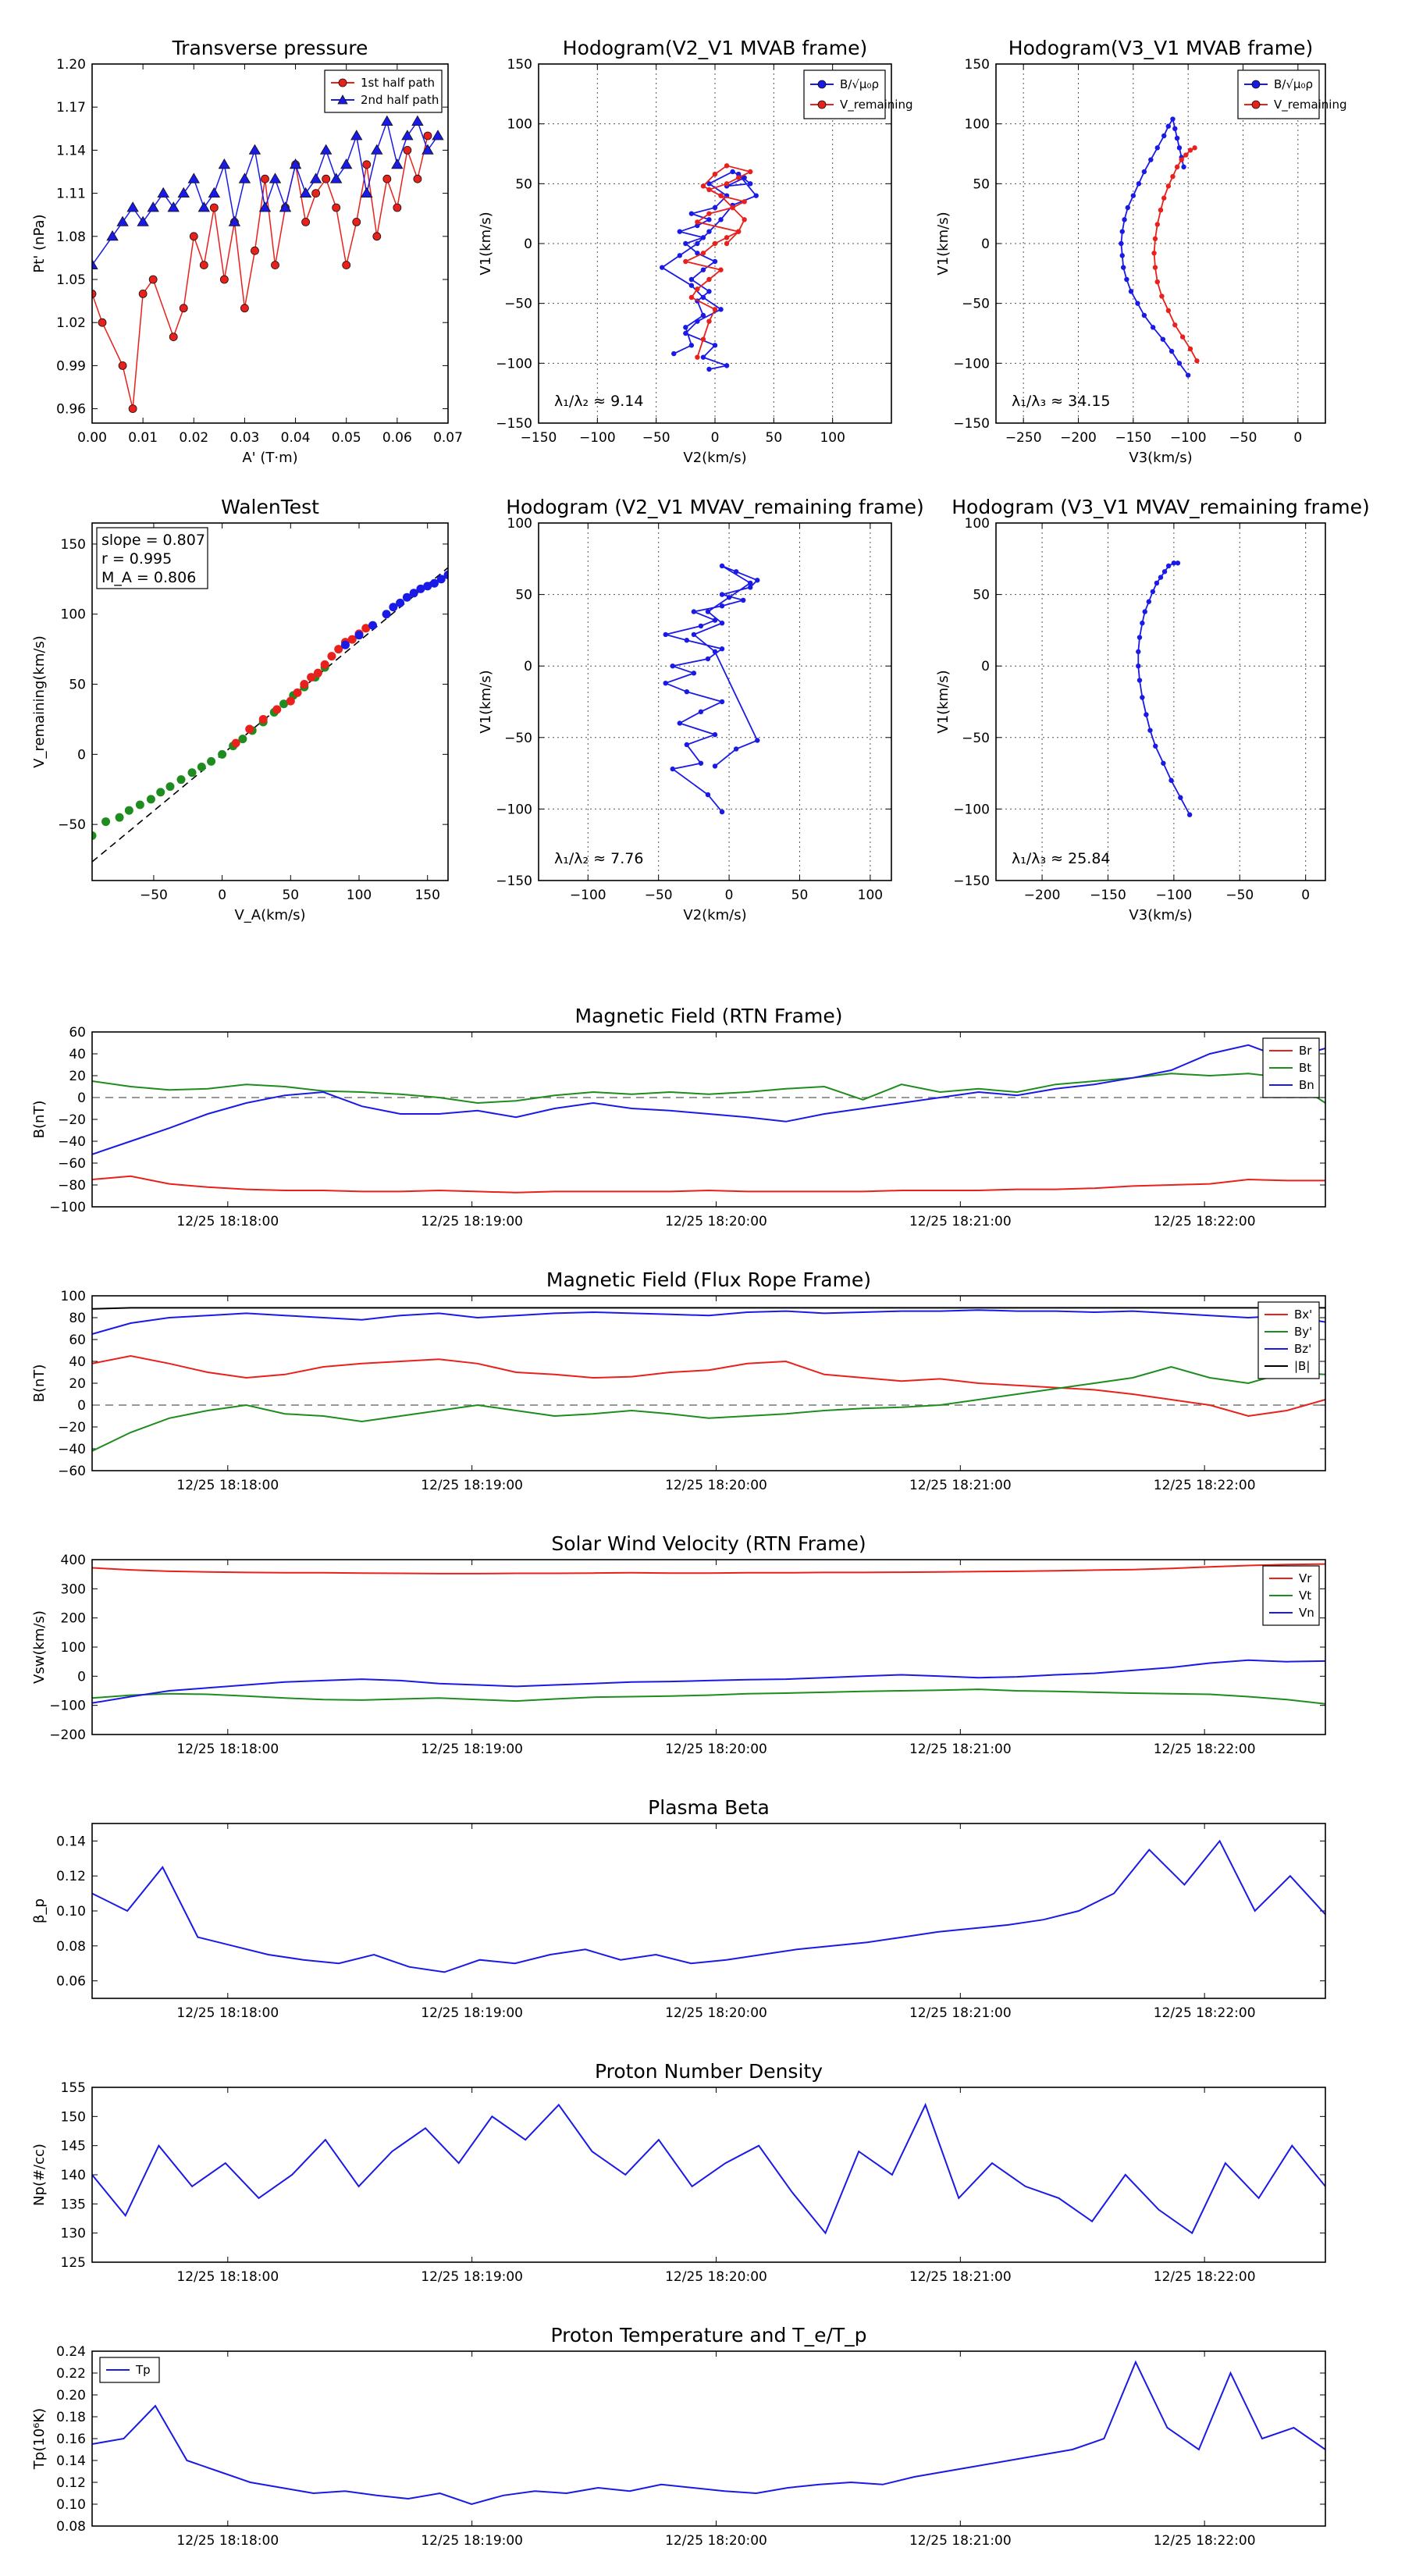 The image size is (1405, 2576). Describe the element at coordinates (270, 458) in the screenshot. I see `x-axis-label: A' (T·m)` at that location.